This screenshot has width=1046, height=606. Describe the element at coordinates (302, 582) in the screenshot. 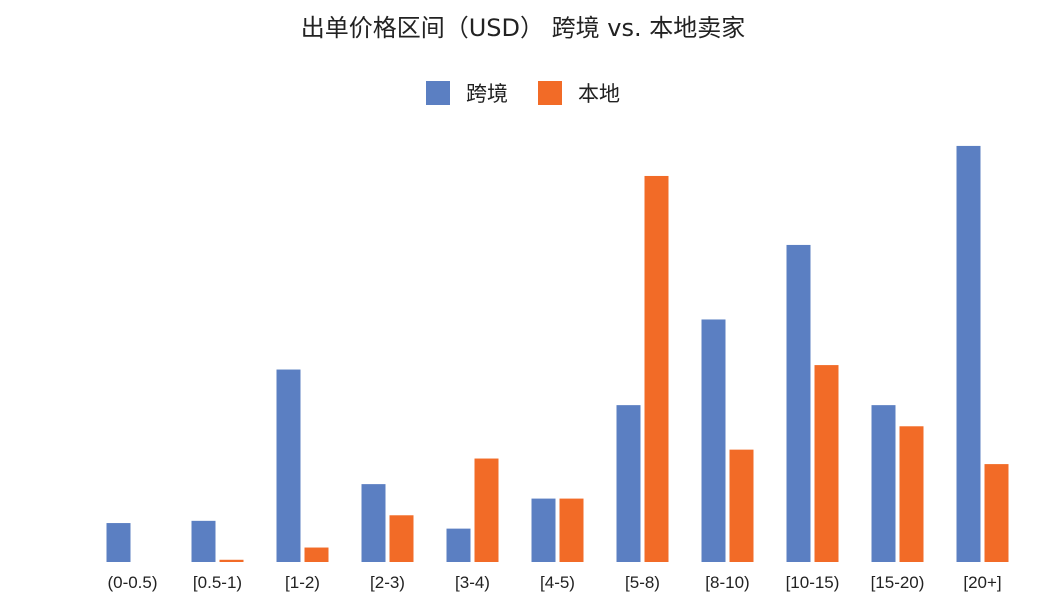

I see `x-tick-label-2: [1-2)` at that location.